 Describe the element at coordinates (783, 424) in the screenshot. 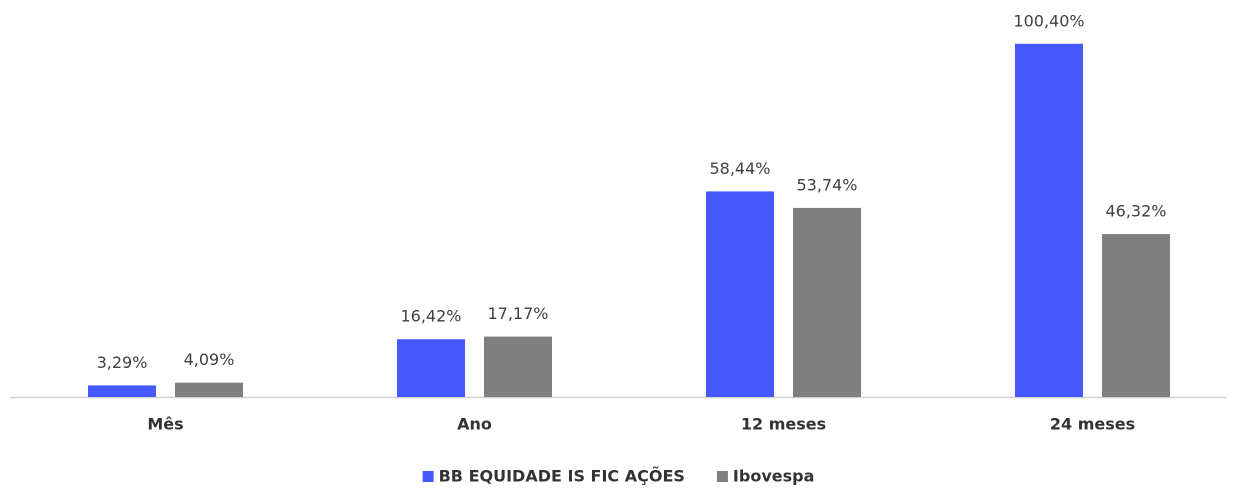

I see `x-tick-label: 12 meses` at that location.